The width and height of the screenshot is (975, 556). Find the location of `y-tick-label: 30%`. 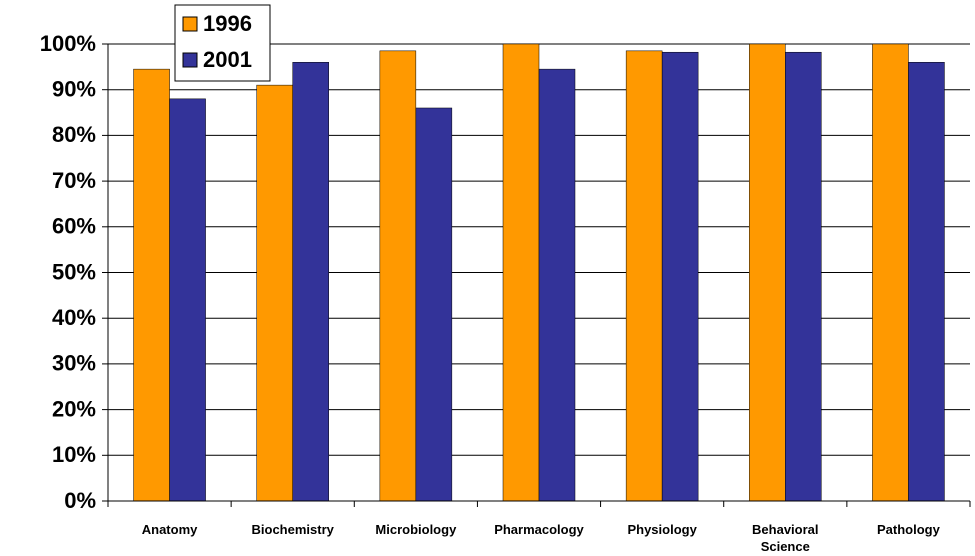

y-tick-label: 30% is located at coordinates (74, 363).